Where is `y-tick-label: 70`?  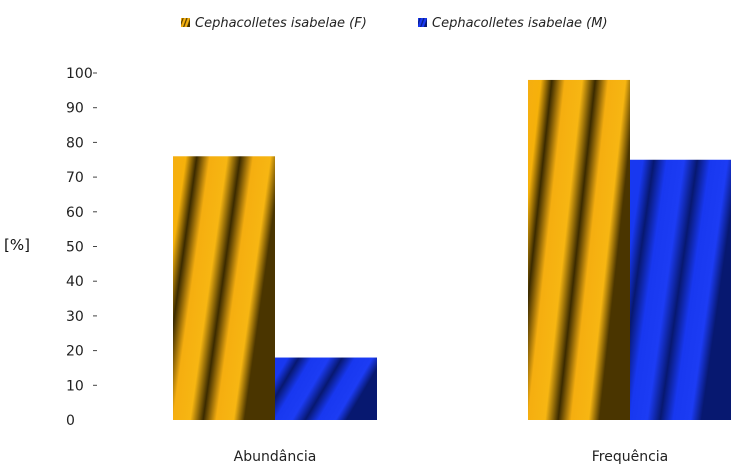
y-tick-label: 70 is located at coordinates (75, 178).